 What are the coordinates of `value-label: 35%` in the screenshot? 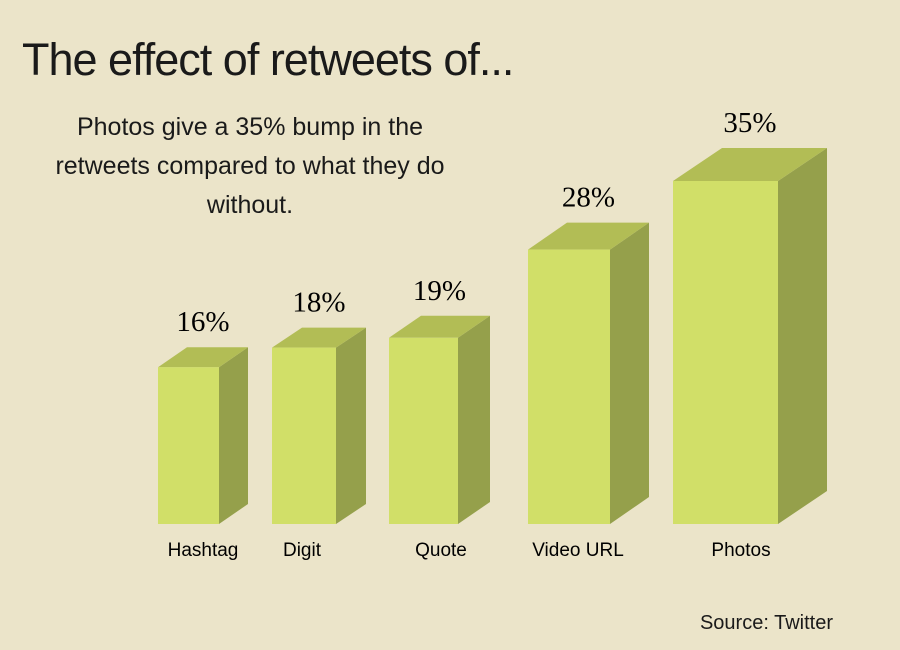 It's located at (749, 123).